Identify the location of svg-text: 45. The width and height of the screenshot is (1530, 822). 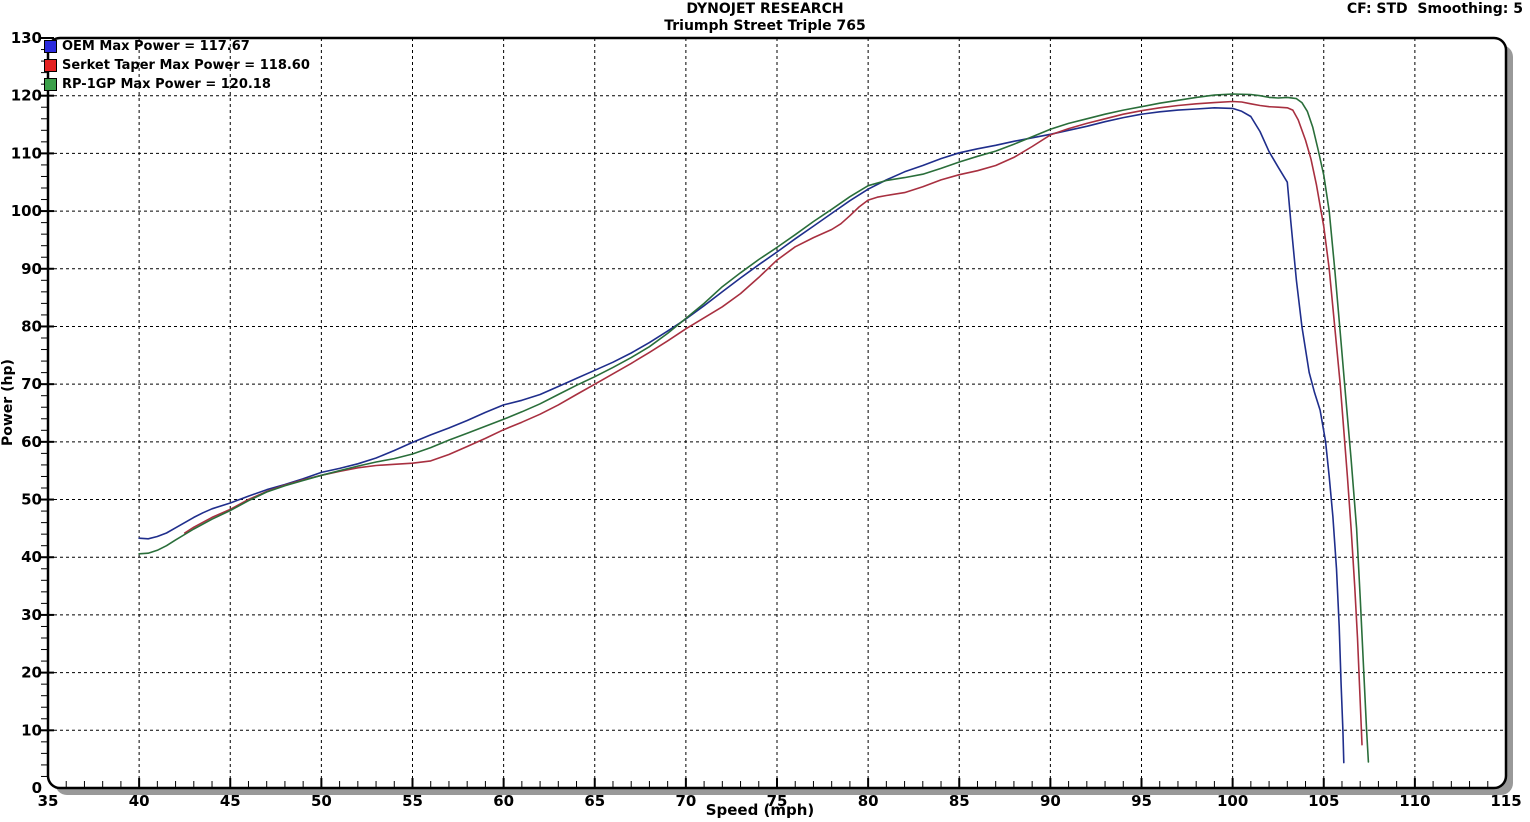
(230, 801).